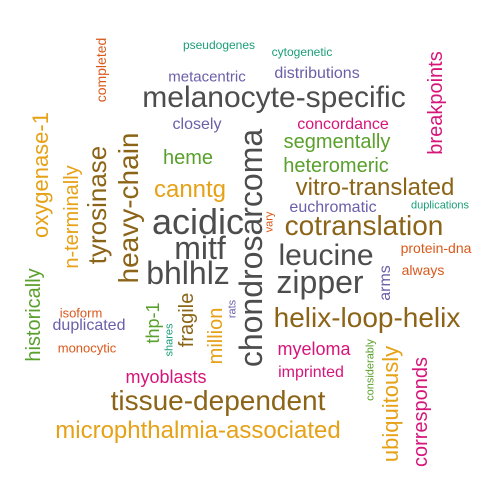 The width and height of the screenshot is (500, 500). Describe the element at coordinates (200, 248) in the screenshot. I see `word-mitf: mitf` at that location.